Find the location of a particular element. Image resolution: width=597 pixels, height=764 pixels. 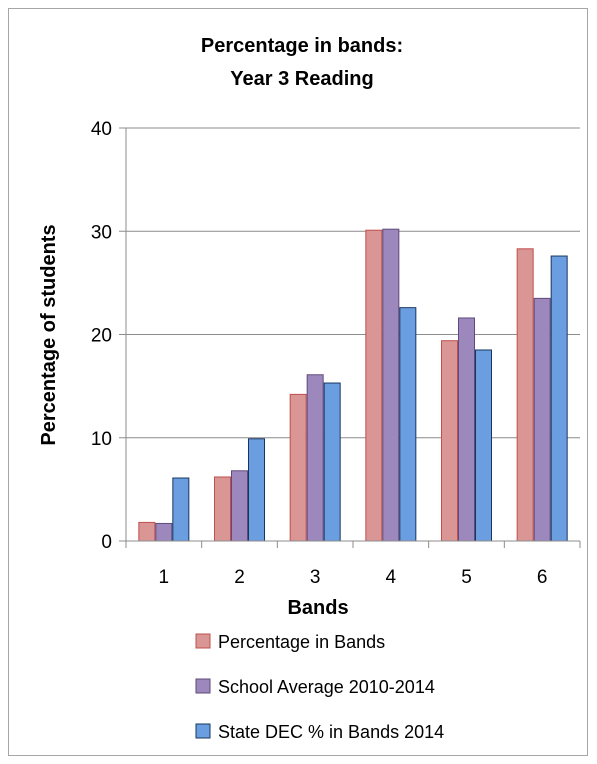

x-tick-label: 4 is located at coordinates (391, 577).